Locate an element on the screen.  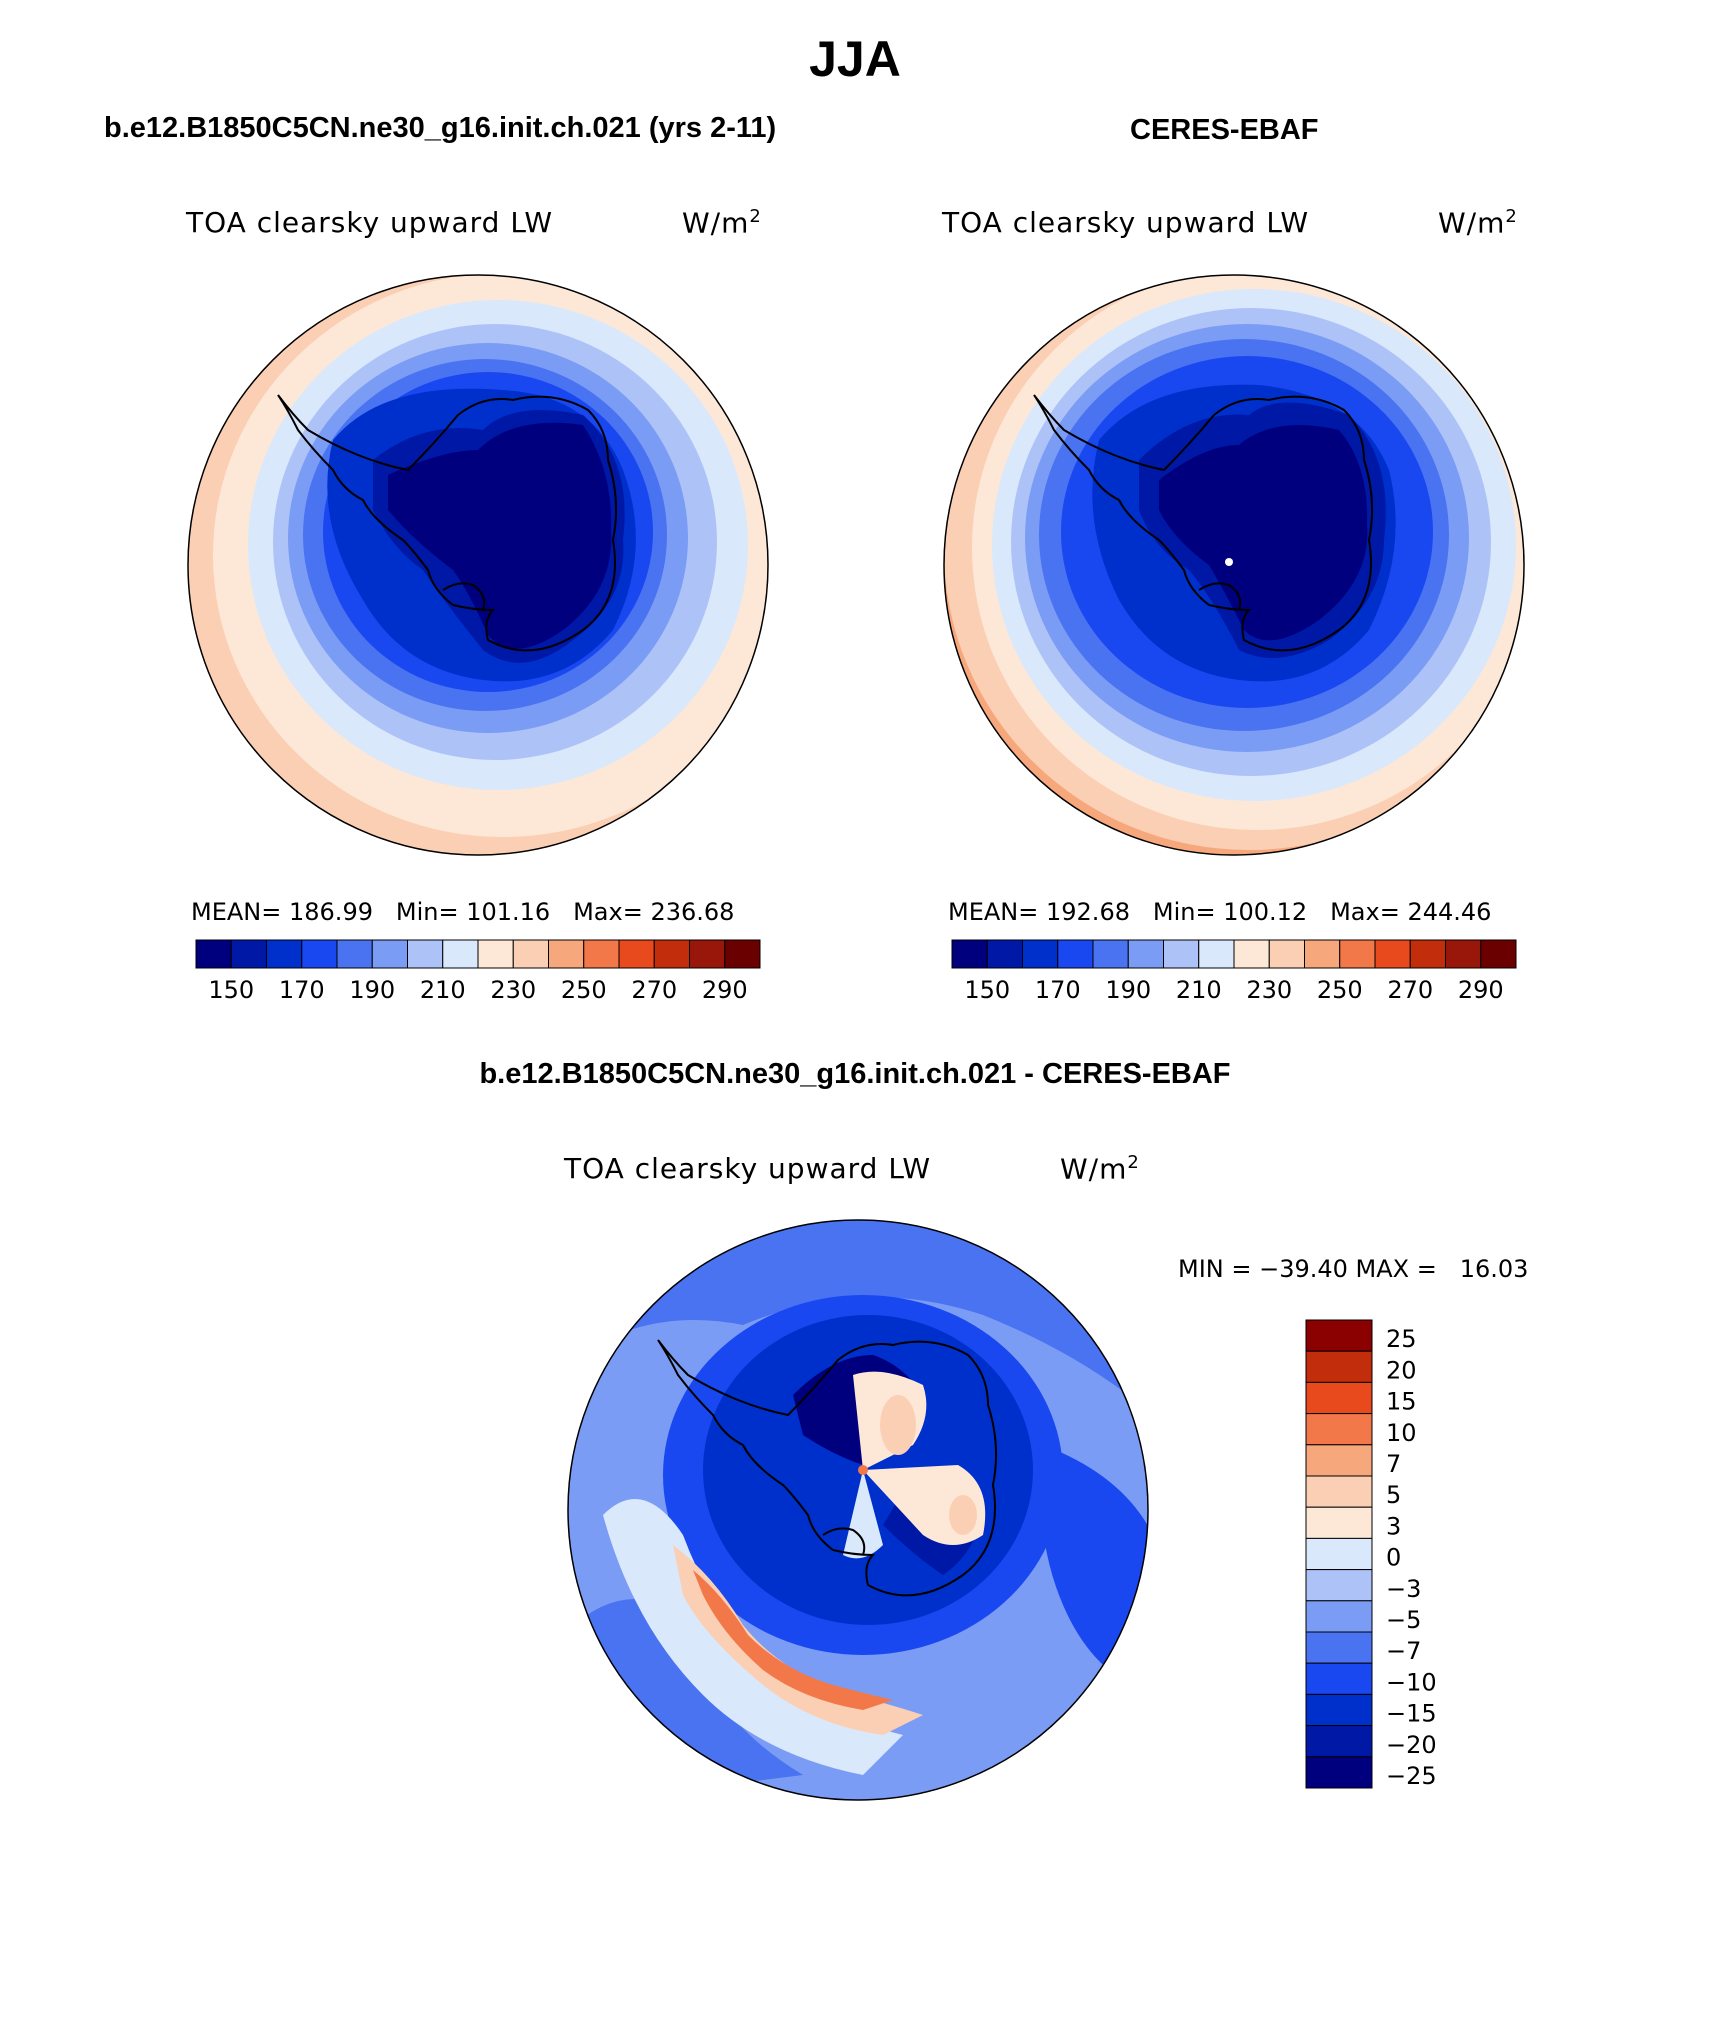
panel-1-units-label: W/m2 is located at coordinates (722, 222).